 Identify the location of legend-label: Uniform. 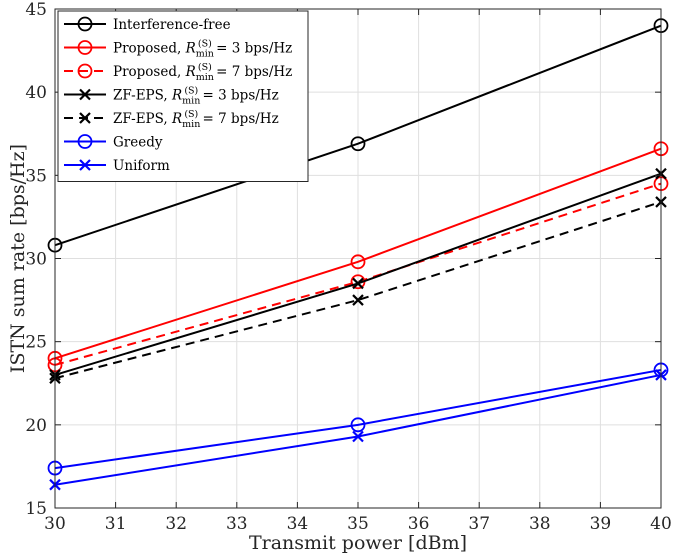
(141, 166).